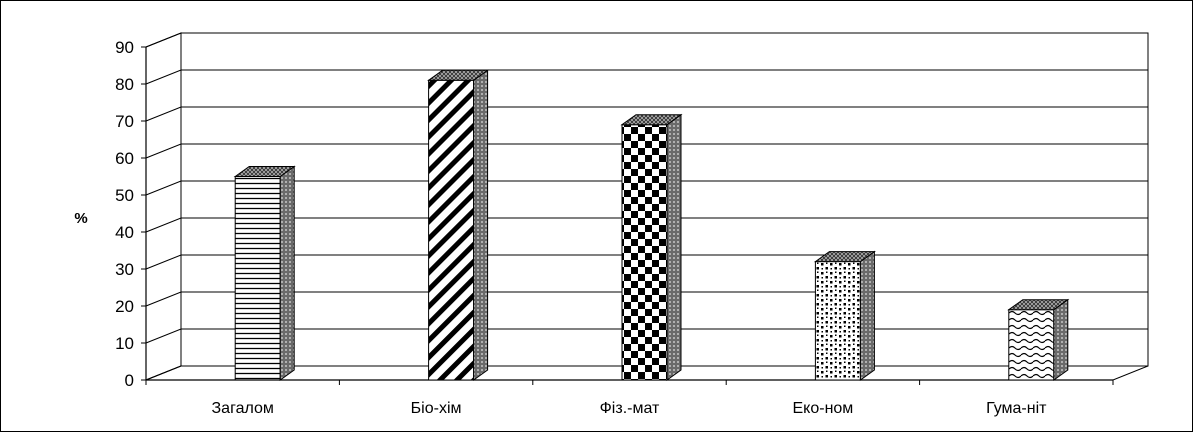  What do you see at coordinates (124, 158) in the screenshot?
I see `y-tick-label: 60` at bounding box center [124, 158].